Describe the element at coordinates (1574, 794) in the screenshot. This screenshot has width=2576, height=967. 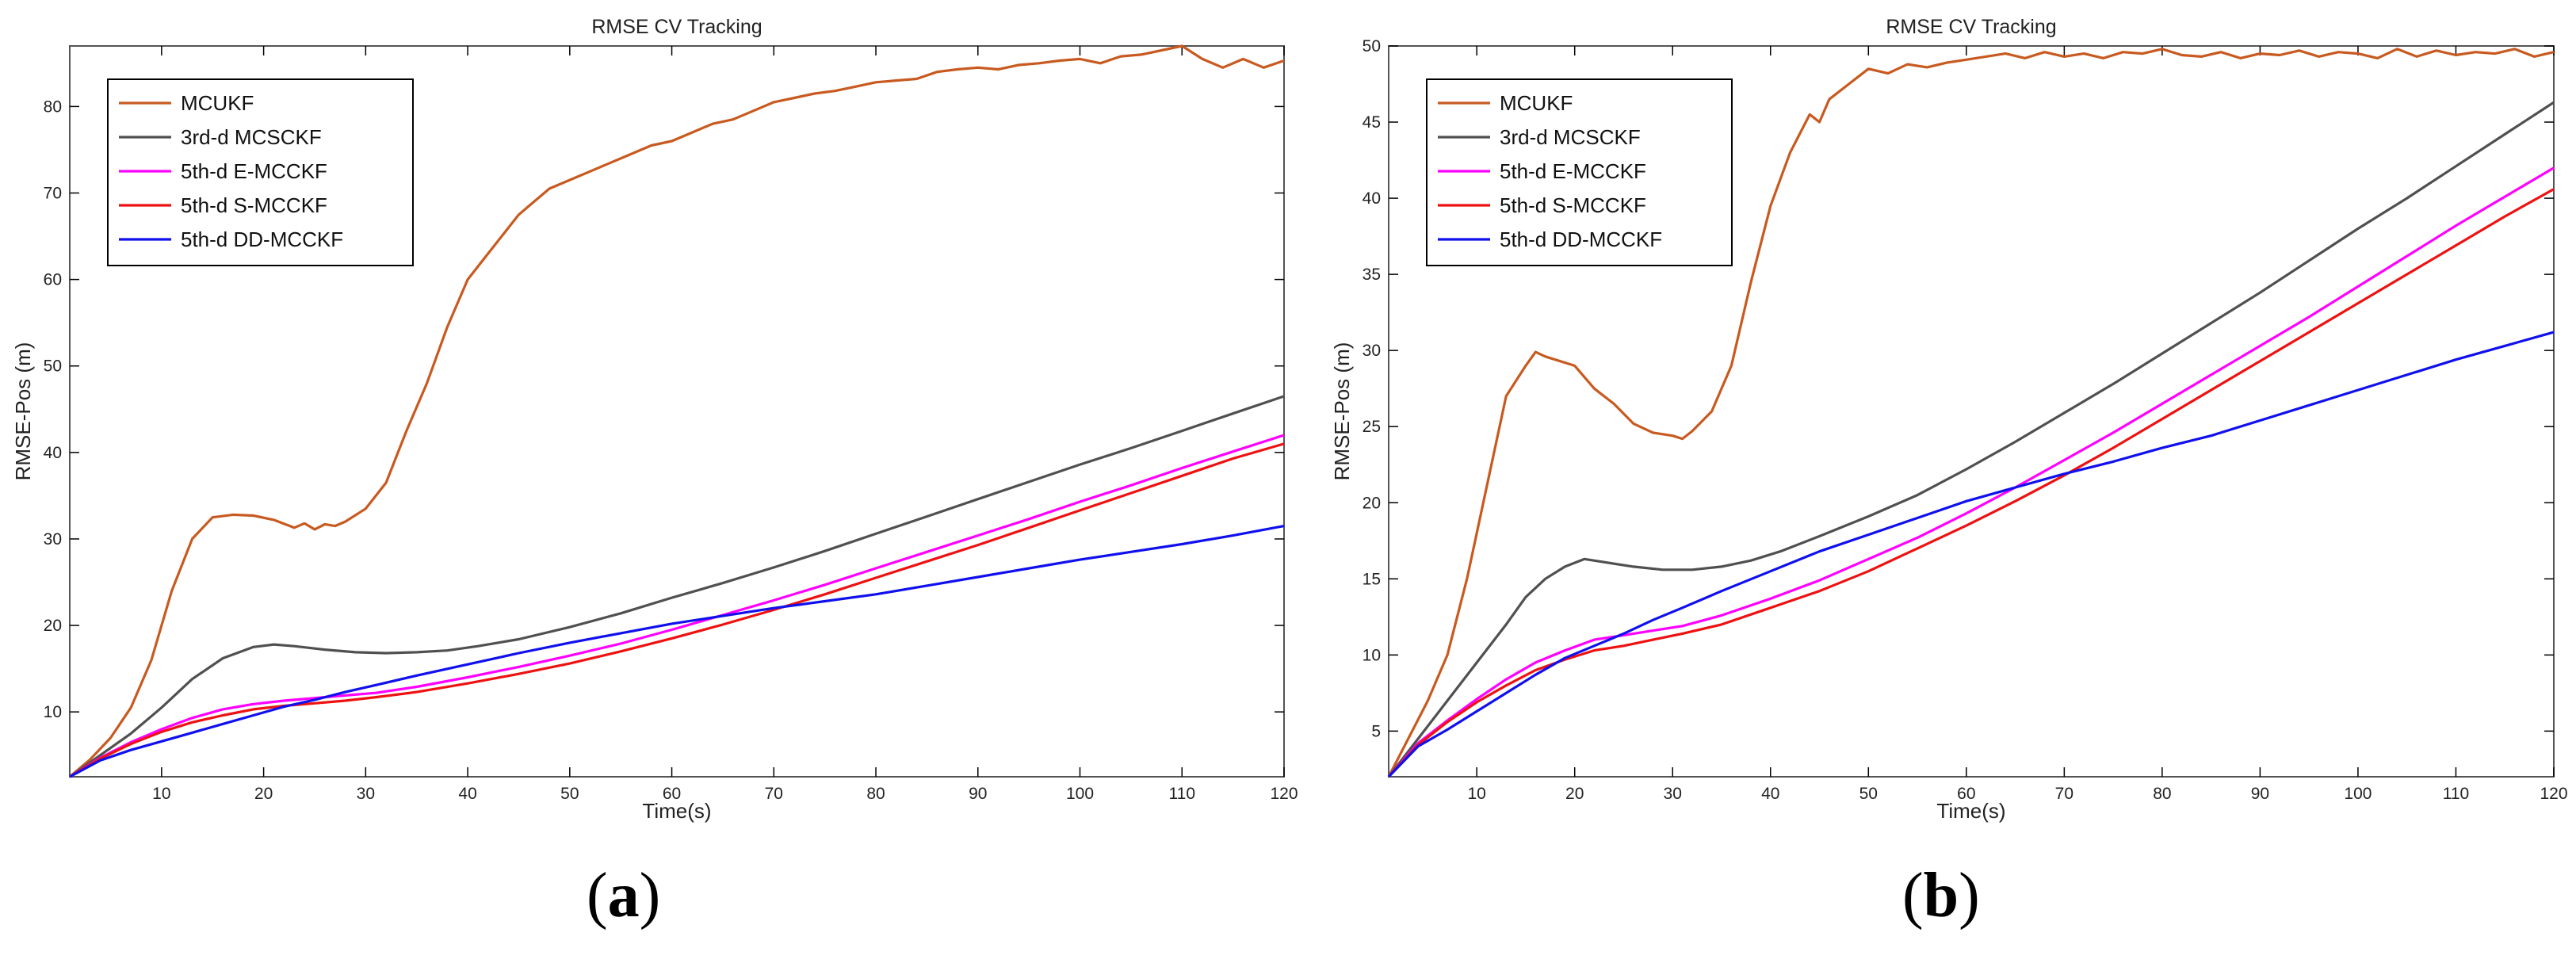
I see `x-tick-label-b: 20` at that location.